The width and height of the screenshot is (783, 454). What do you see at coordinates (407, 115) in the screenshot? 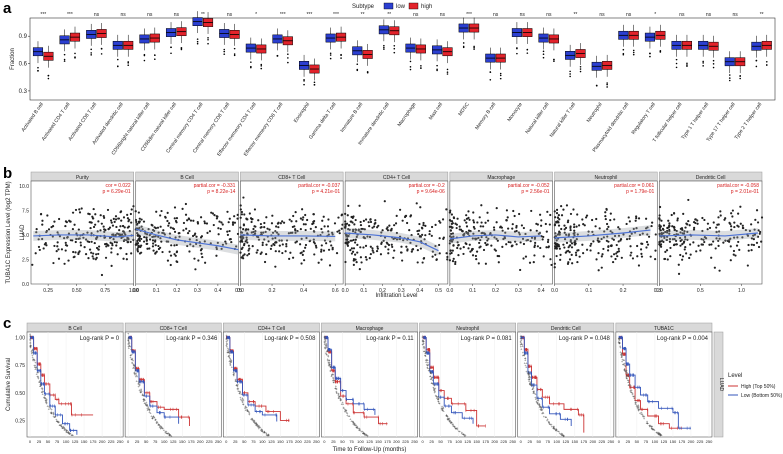
I see `category-label-macrophage: Macrophage` at bounding box center [407, 115].